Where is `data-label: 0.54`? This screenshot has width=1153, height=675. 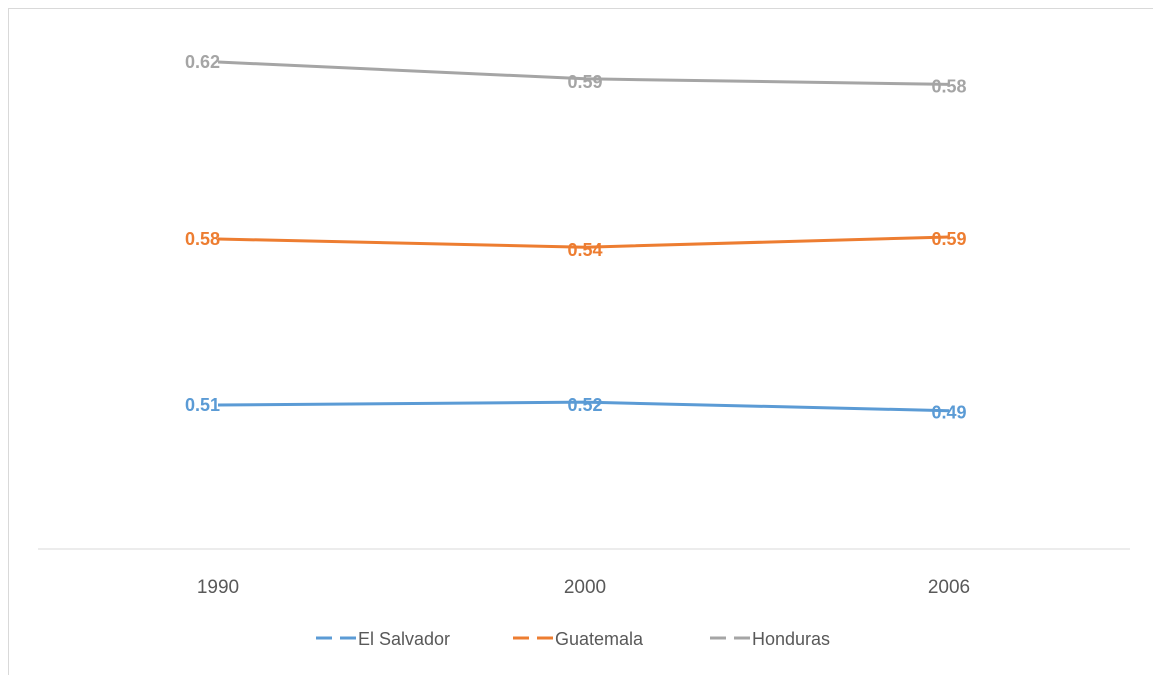
data-label: 0.54 is located at coordinates (584, 250).